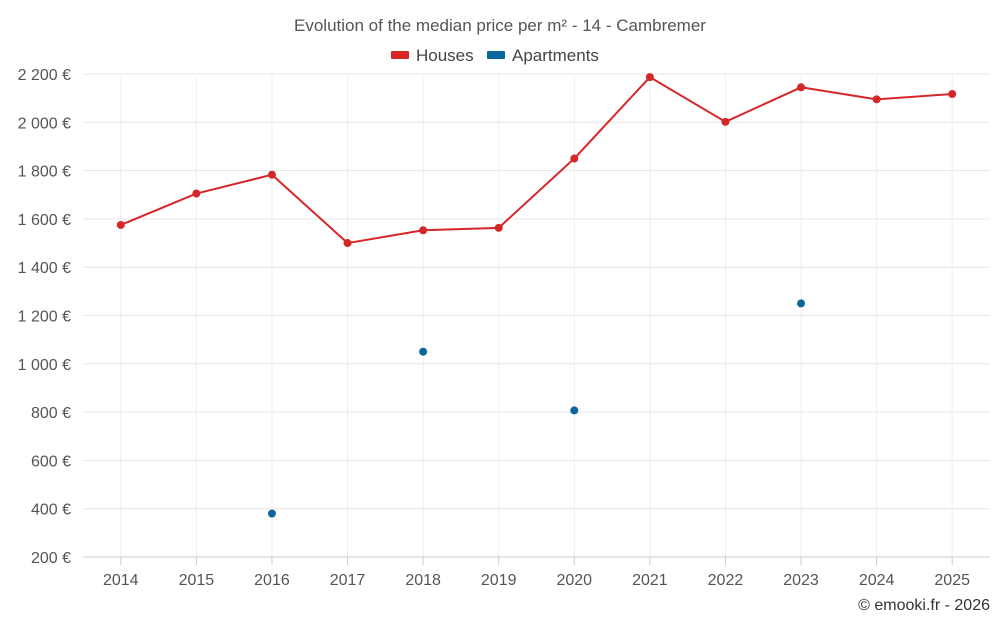  I want to click on y-tick-label: 1 000 €, so click(44, 365).